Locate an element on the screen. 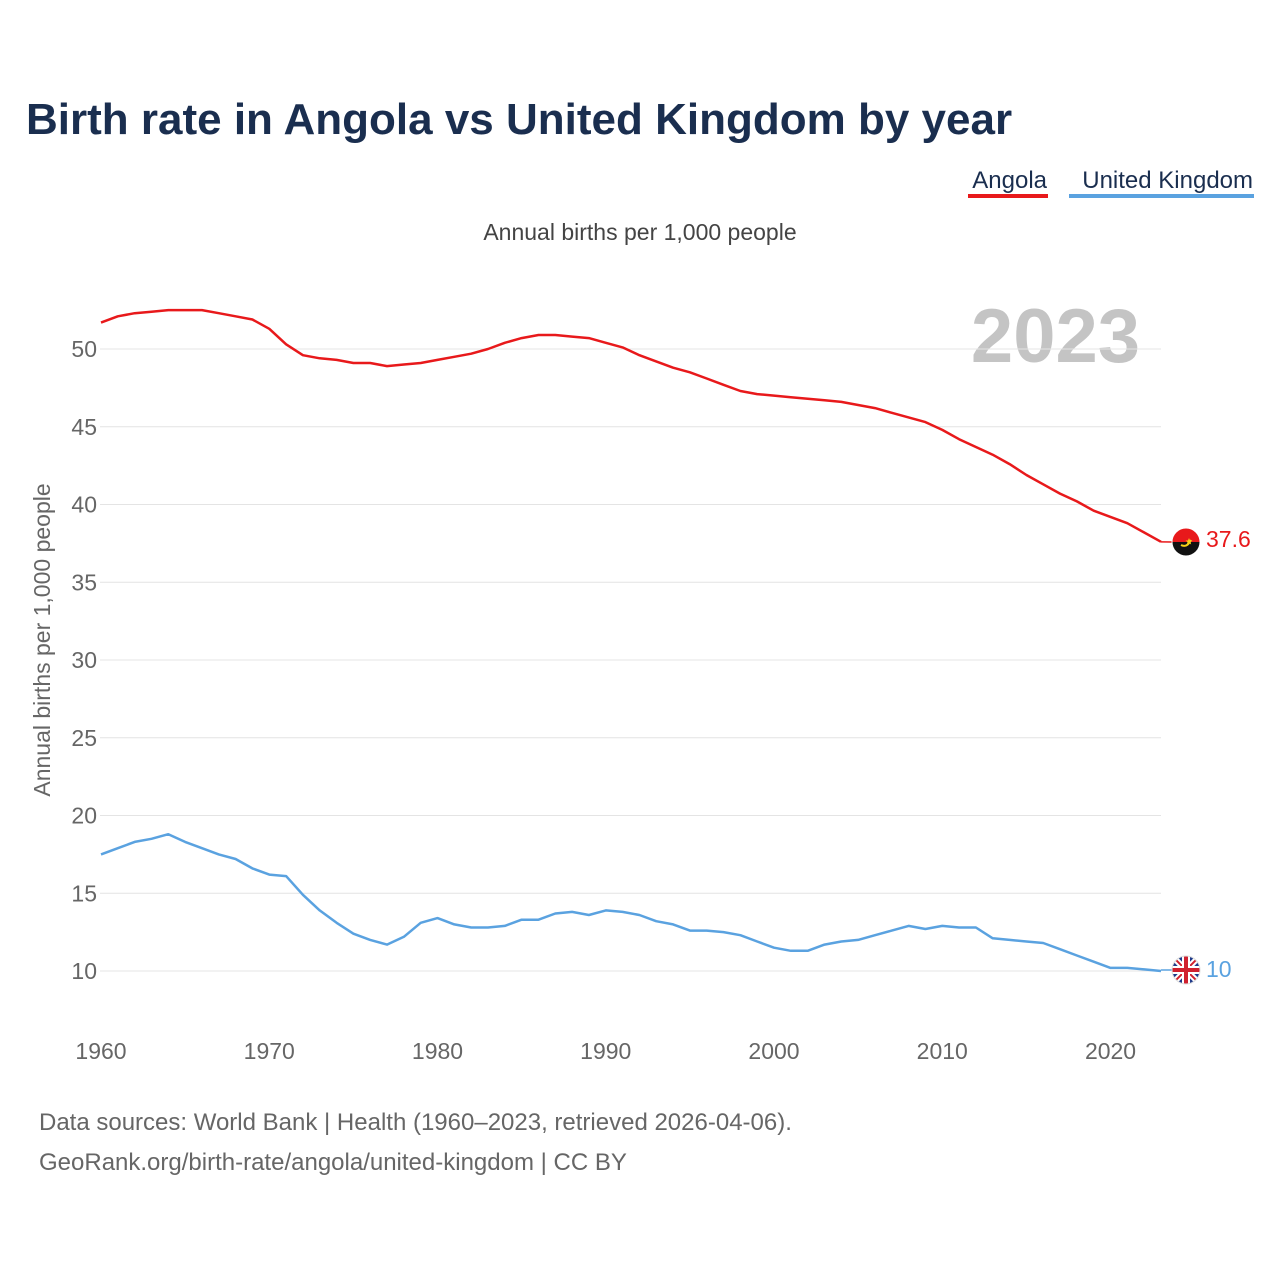 The image size is (1280, 1280). x-tick-label: 1990 is located at coordinates (605, 1051).